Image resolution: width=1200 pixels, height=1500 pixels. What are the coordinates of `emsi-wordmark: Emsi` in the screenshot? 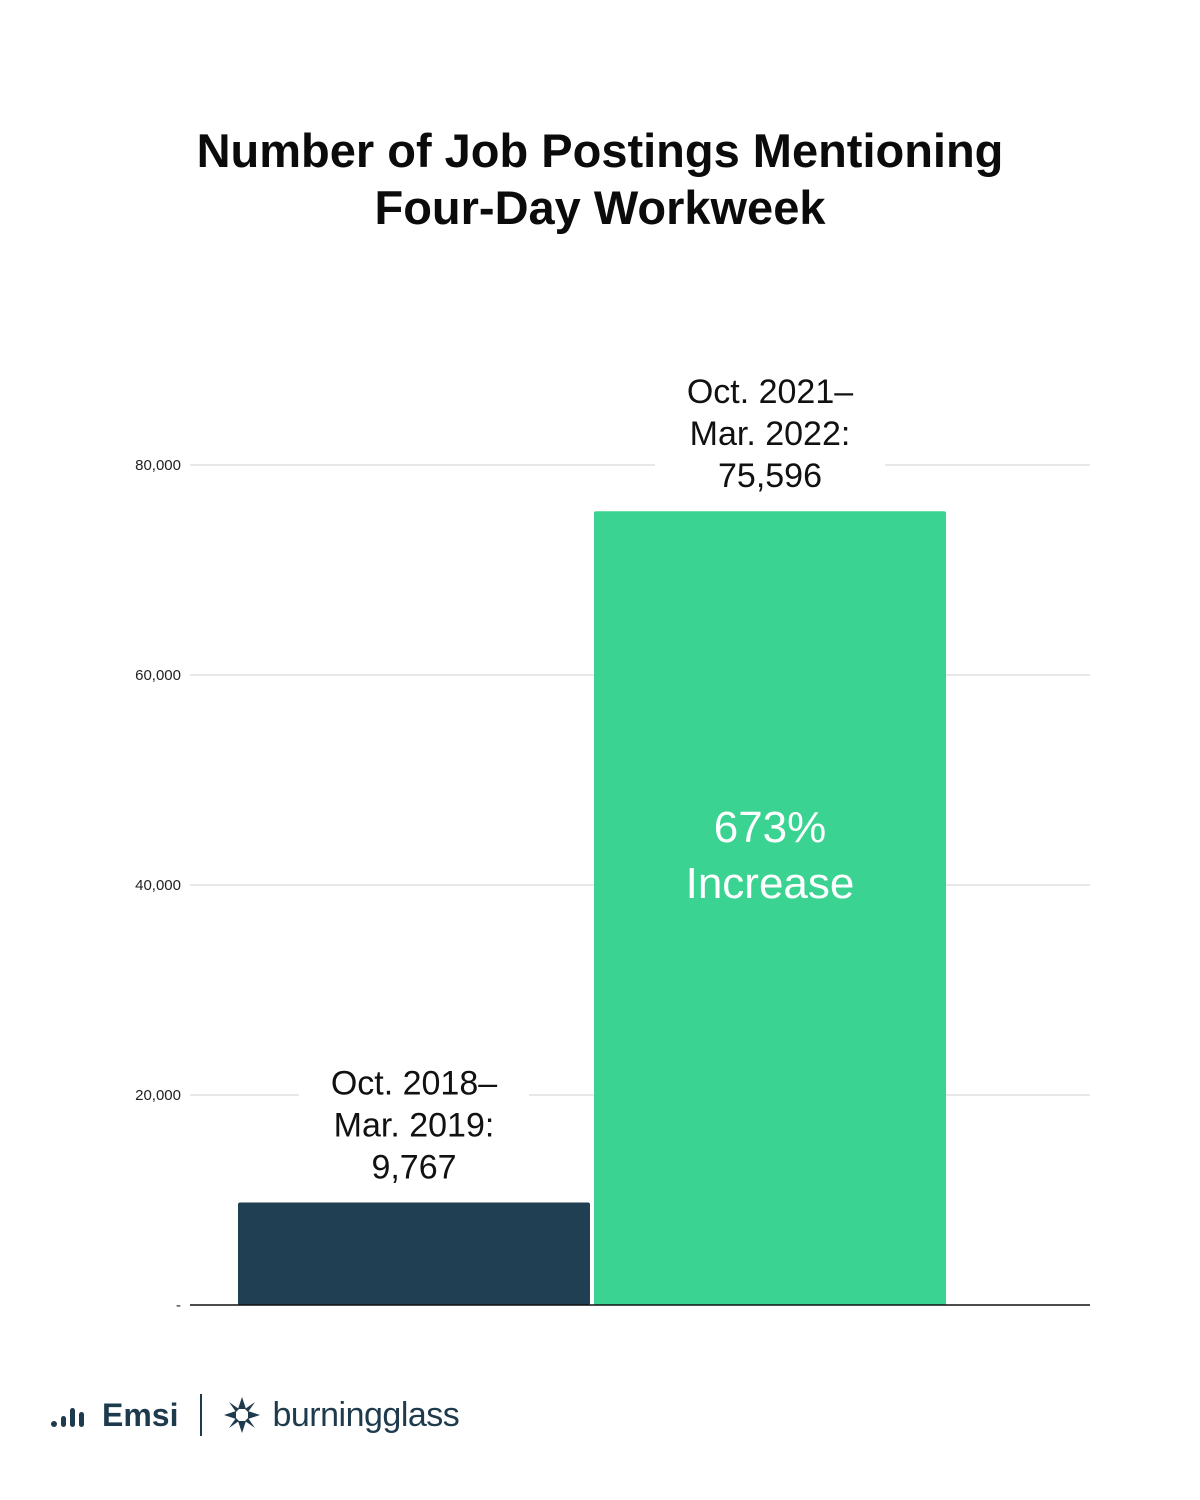 It's located at (140, 1414).